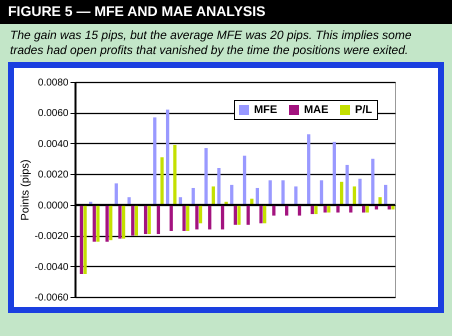 The width and height of the screenshot is (452, 336). What do you see at coordinates (51, 298) in the screenshot?
I see `y-tick-label: -0.0060` at bounding box center [51, 298].